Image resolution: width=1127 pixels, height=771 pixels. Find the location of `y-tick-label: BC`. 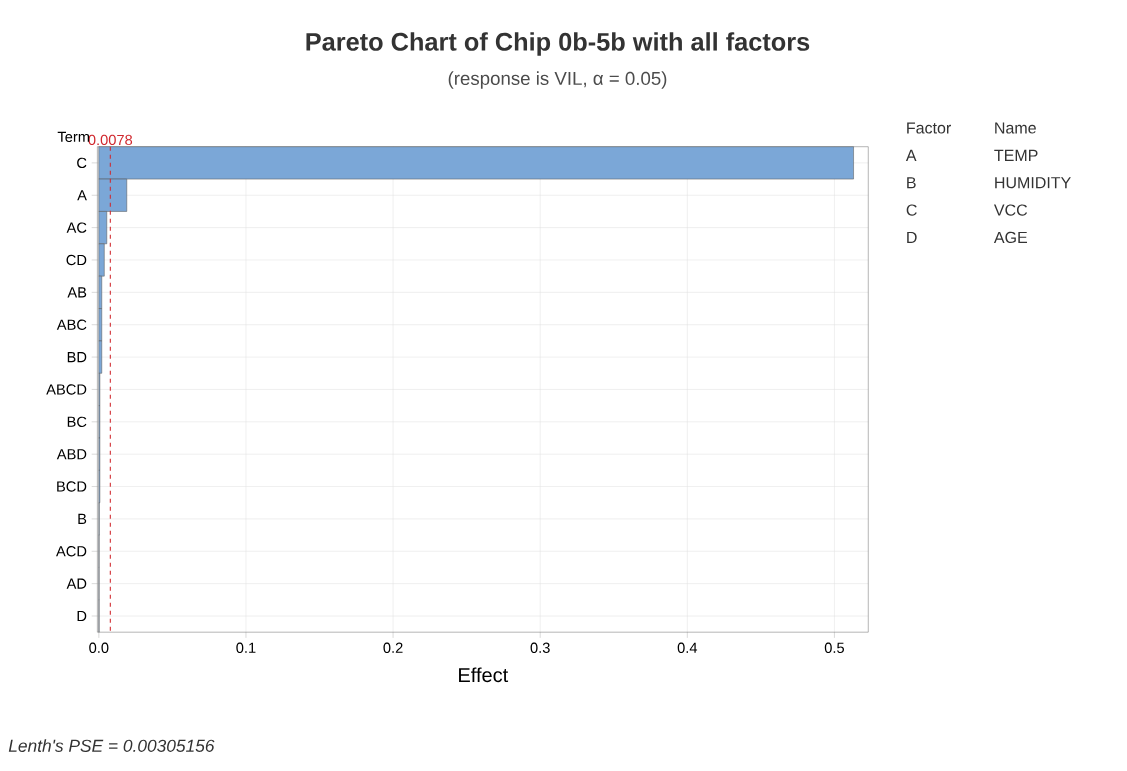

y-tick-label: BC is located at coordinates (77, 422).